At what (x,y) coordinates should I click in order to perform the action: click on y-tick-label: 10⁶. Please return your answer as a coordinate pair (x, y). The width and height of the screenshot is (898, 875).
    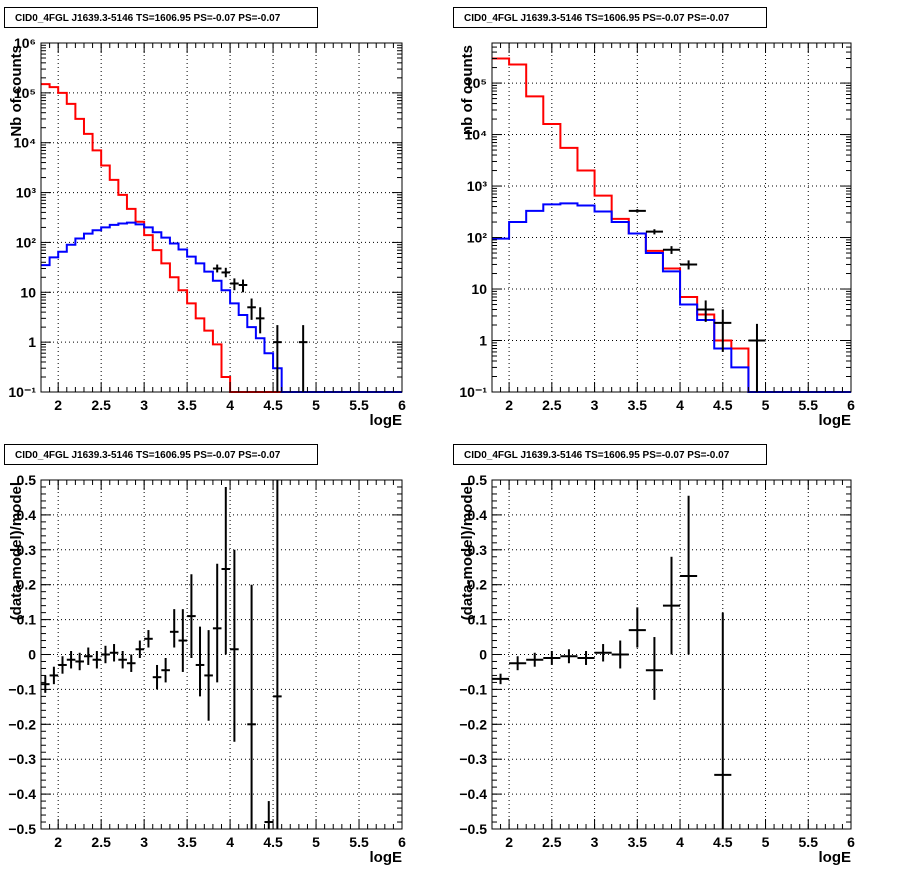
    Looking at the image, I should click on (25, 43).